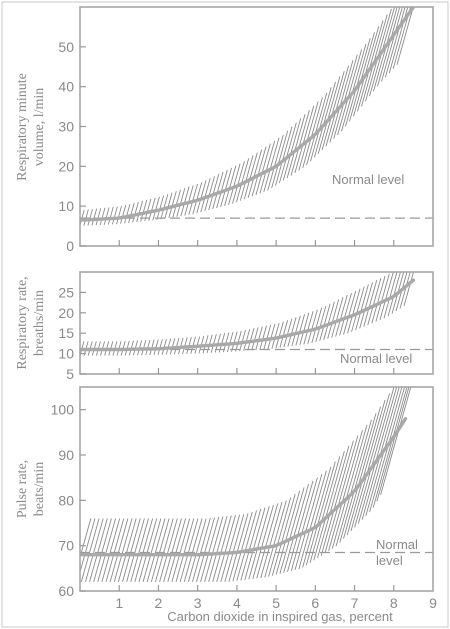 This screenshot has width=450, height=629. I want to click on y-axis-label: Respiratory rate, breaths/min, so click(31, 322).